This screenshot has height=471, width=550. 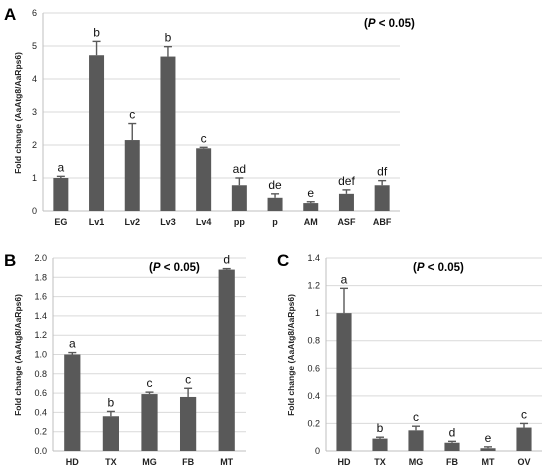 I want to click on significance-letter-a: e, so click(x=310, y=193).